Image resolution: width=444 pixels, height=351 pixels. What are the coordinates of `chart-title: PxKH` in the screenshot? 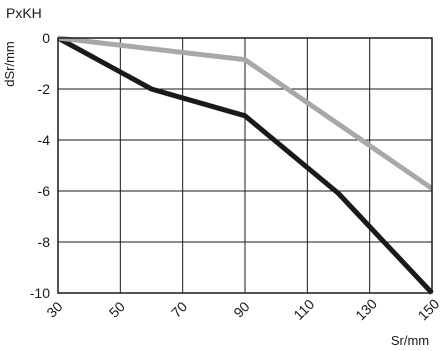 It's located at (24, 13).